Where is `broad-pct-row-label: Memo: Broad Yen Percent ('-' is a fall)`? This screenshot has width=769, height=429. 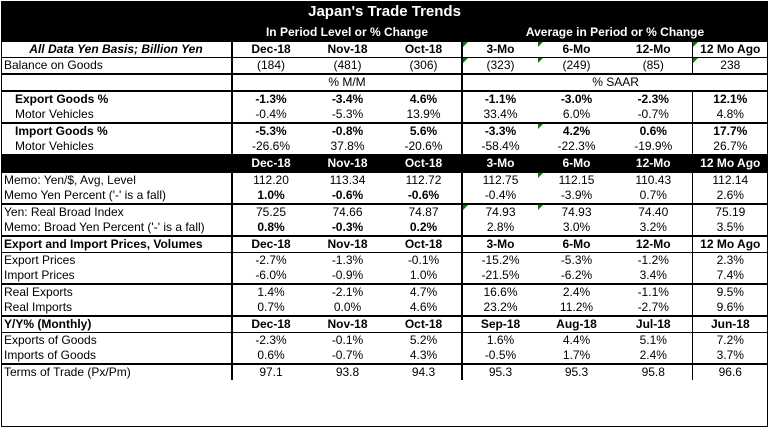
broad-pct-row-label: Memo: Broad Yen Percent ('-' is a fall) is located at coordinates (117, 228).